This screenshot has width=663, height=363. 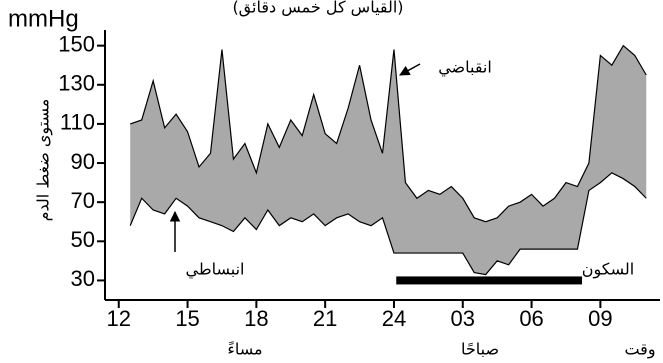 What do you see at coordinates (317, 9) in the screenshot?
I see `chart-title: (القياس كل خمس دقائق)` at bounding box center [317, 9].